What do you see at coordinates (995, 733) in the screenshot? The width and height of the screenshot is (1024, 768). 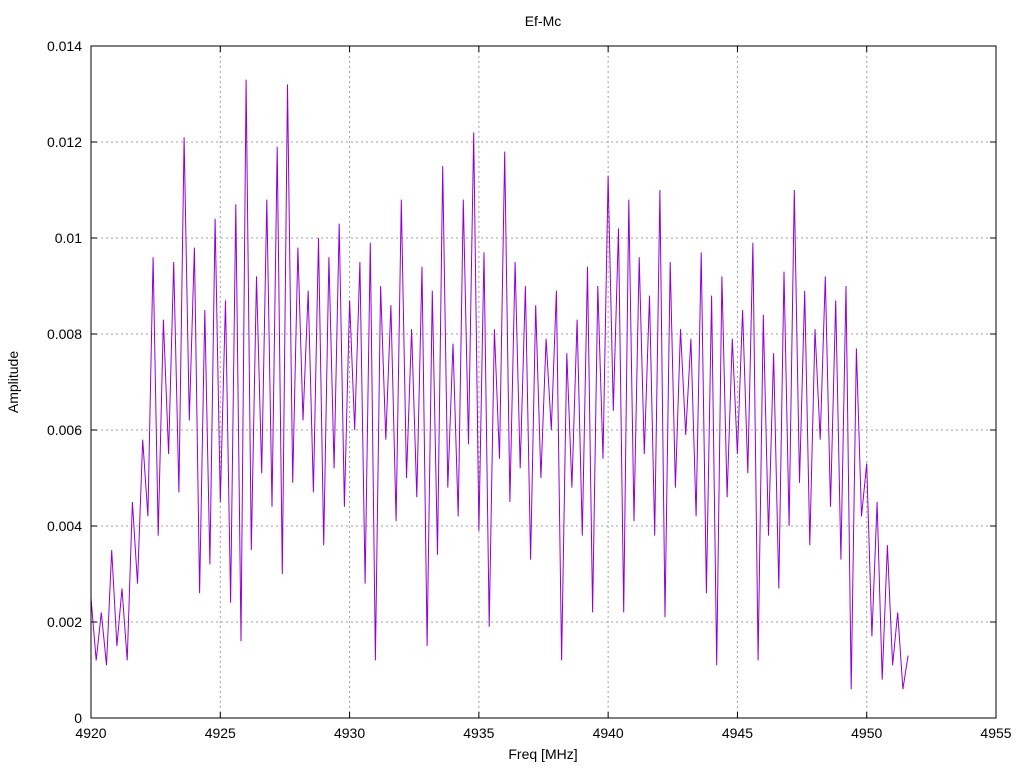 I see `x-tick-label: 4955` at bounding box center [995, 733].